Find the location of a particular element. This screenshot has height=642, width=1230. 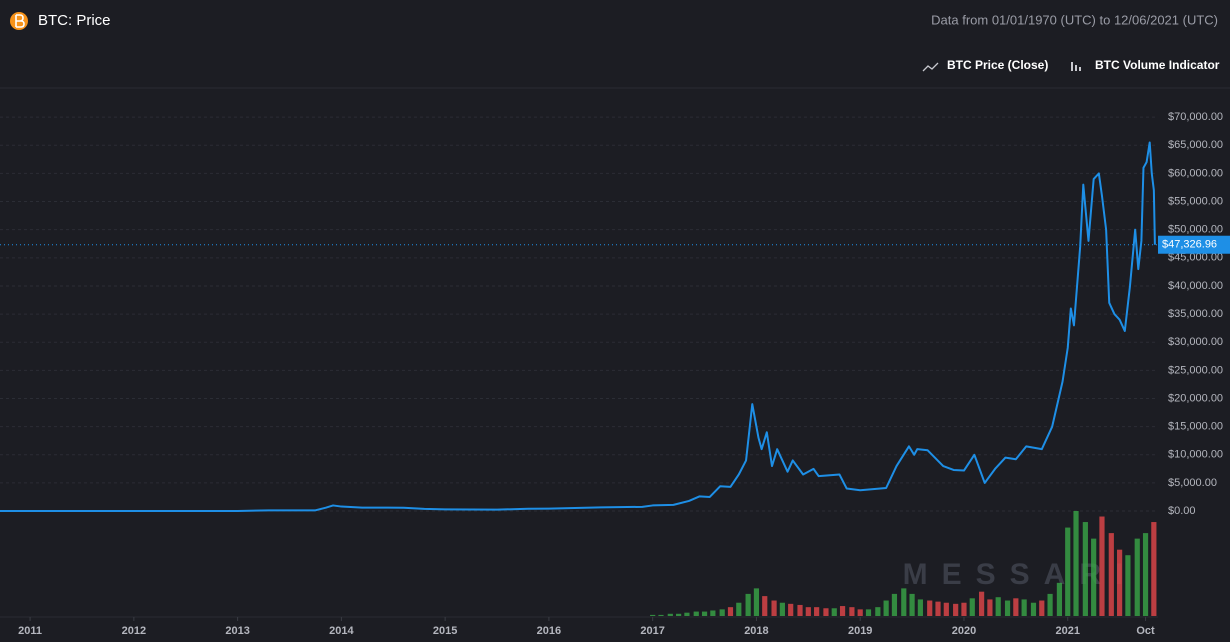

y-tick-label: $5,000.00 is located at coordinates (1192, 483).